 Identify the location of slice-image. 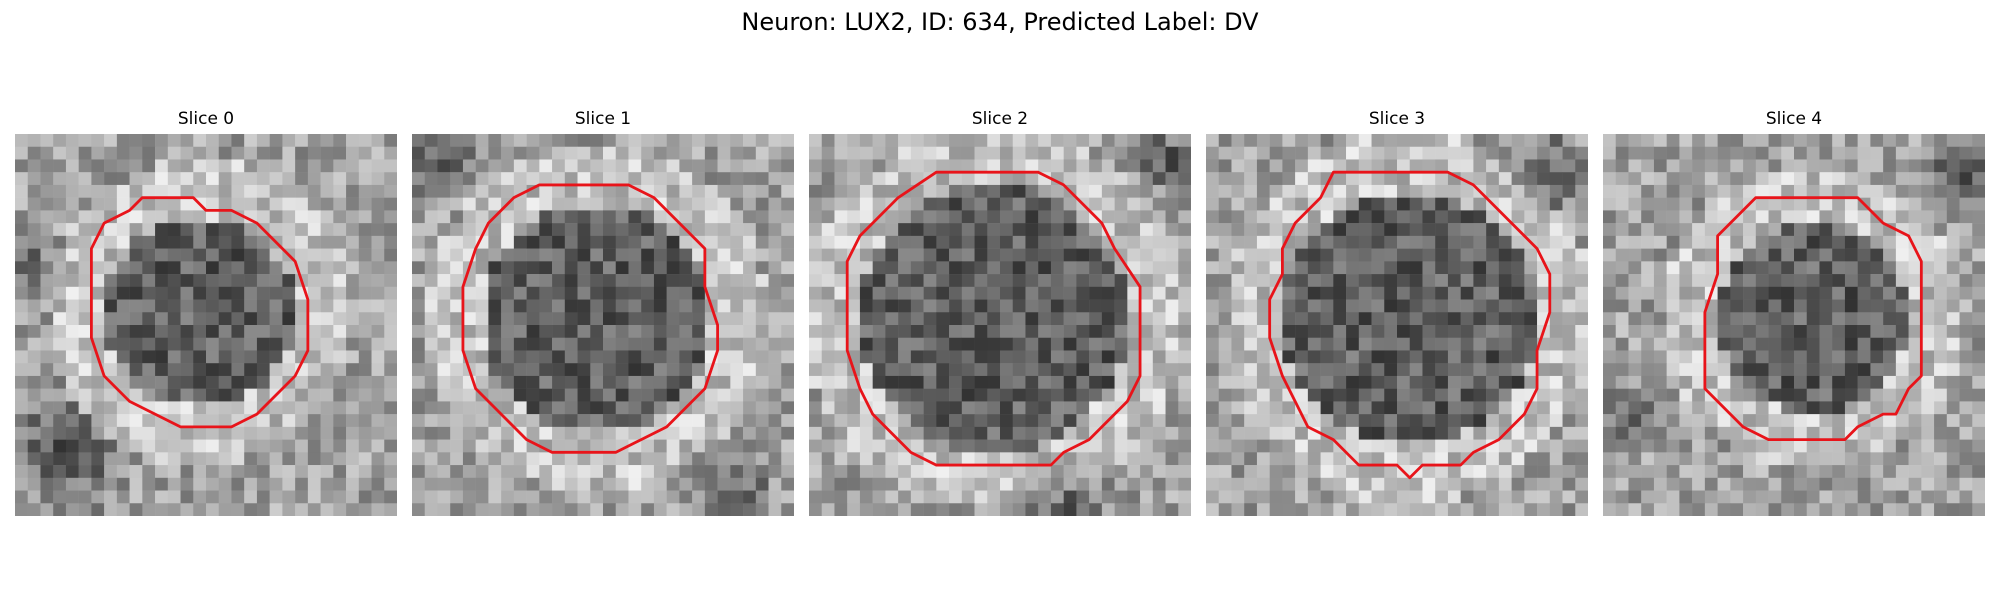
(603, 325).